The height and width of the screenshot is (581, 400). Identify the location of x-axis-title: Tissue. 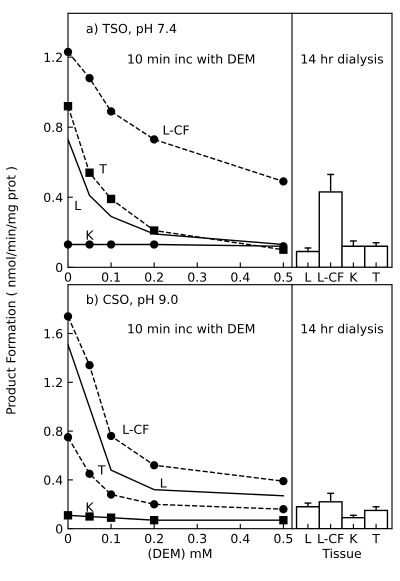
(342, 553).